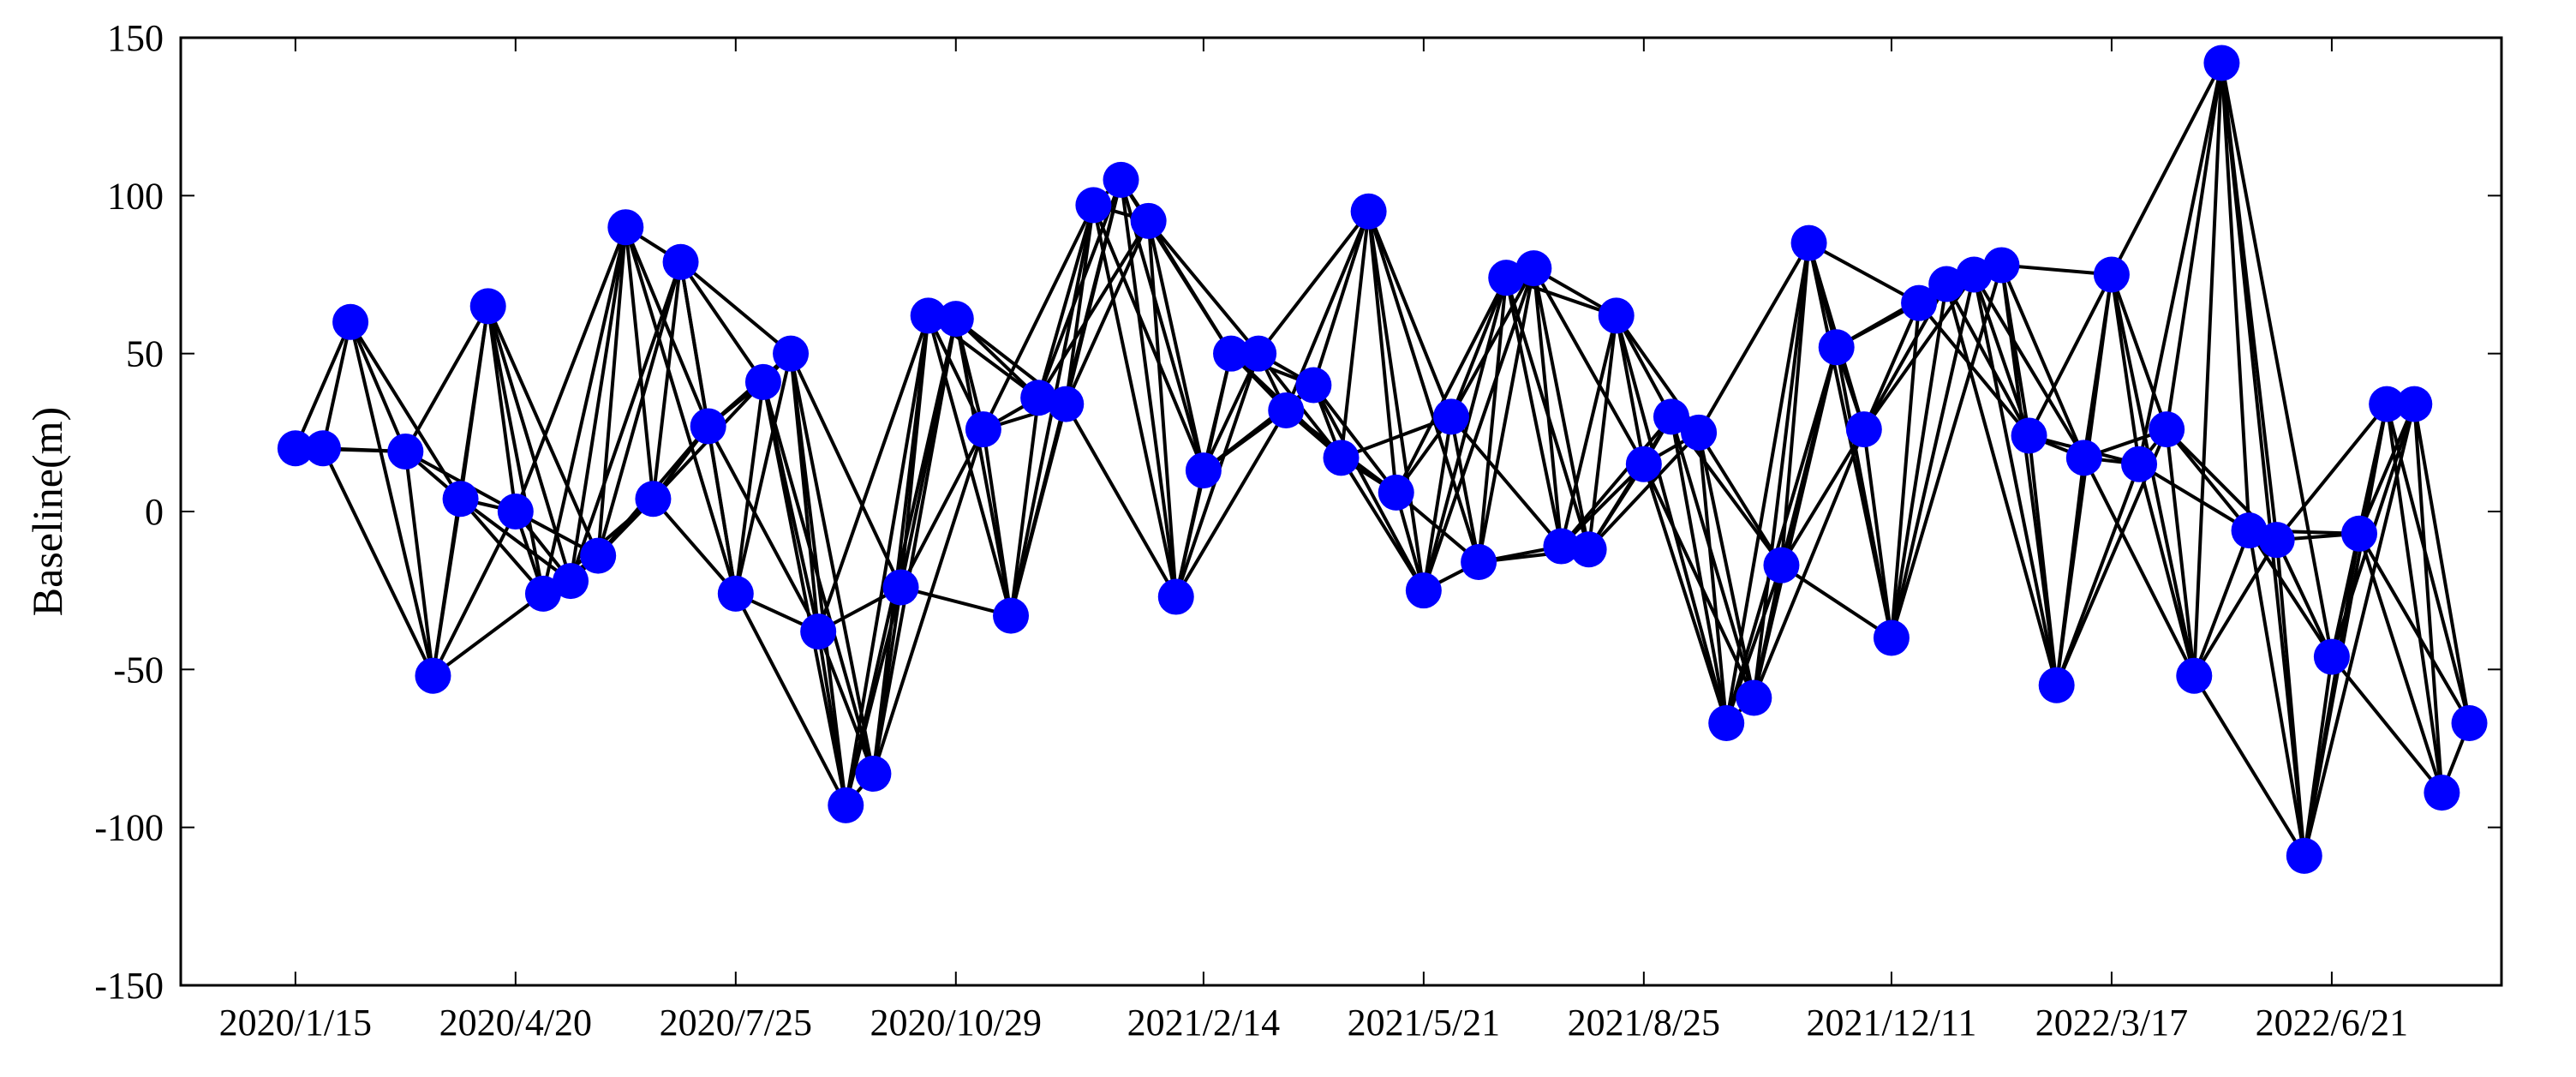 The width and height of the screenshot is (2576, 1077). Describe the element at coordinates (1204, 1023) in the screenshot. I see `x-tick-label: 2021/2/14` at that location.